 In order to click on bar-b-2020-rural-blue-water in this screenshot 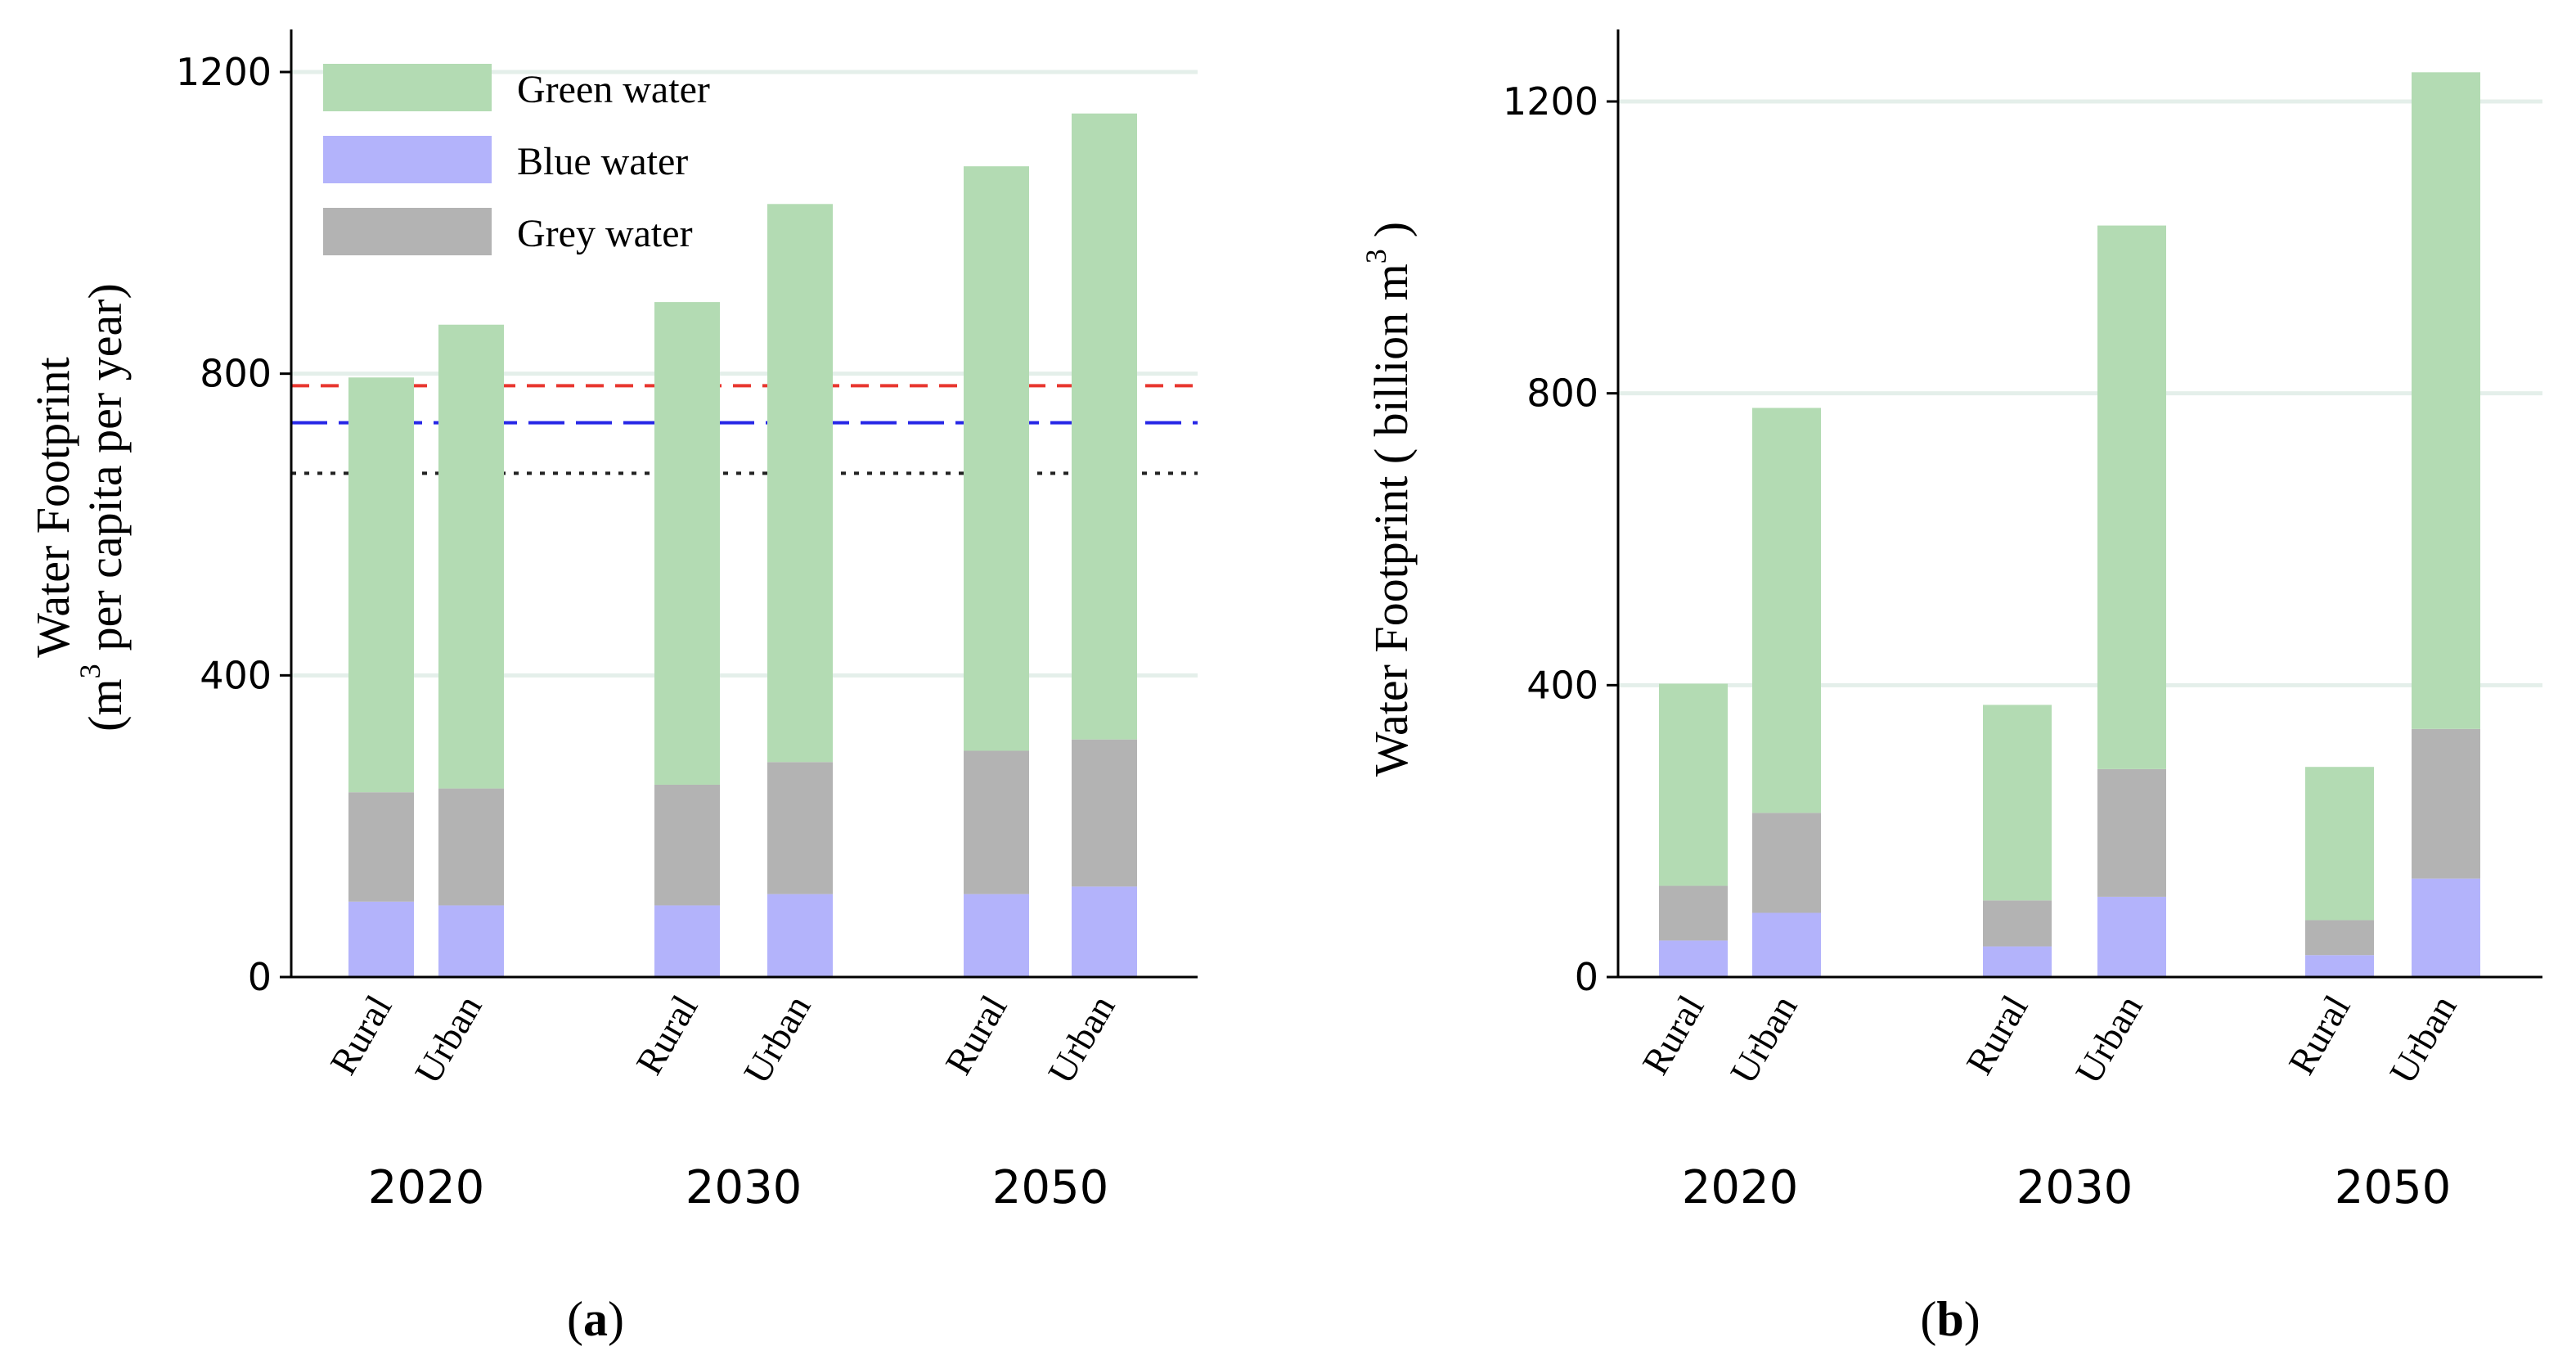, I will do `click(1693, 959)`.